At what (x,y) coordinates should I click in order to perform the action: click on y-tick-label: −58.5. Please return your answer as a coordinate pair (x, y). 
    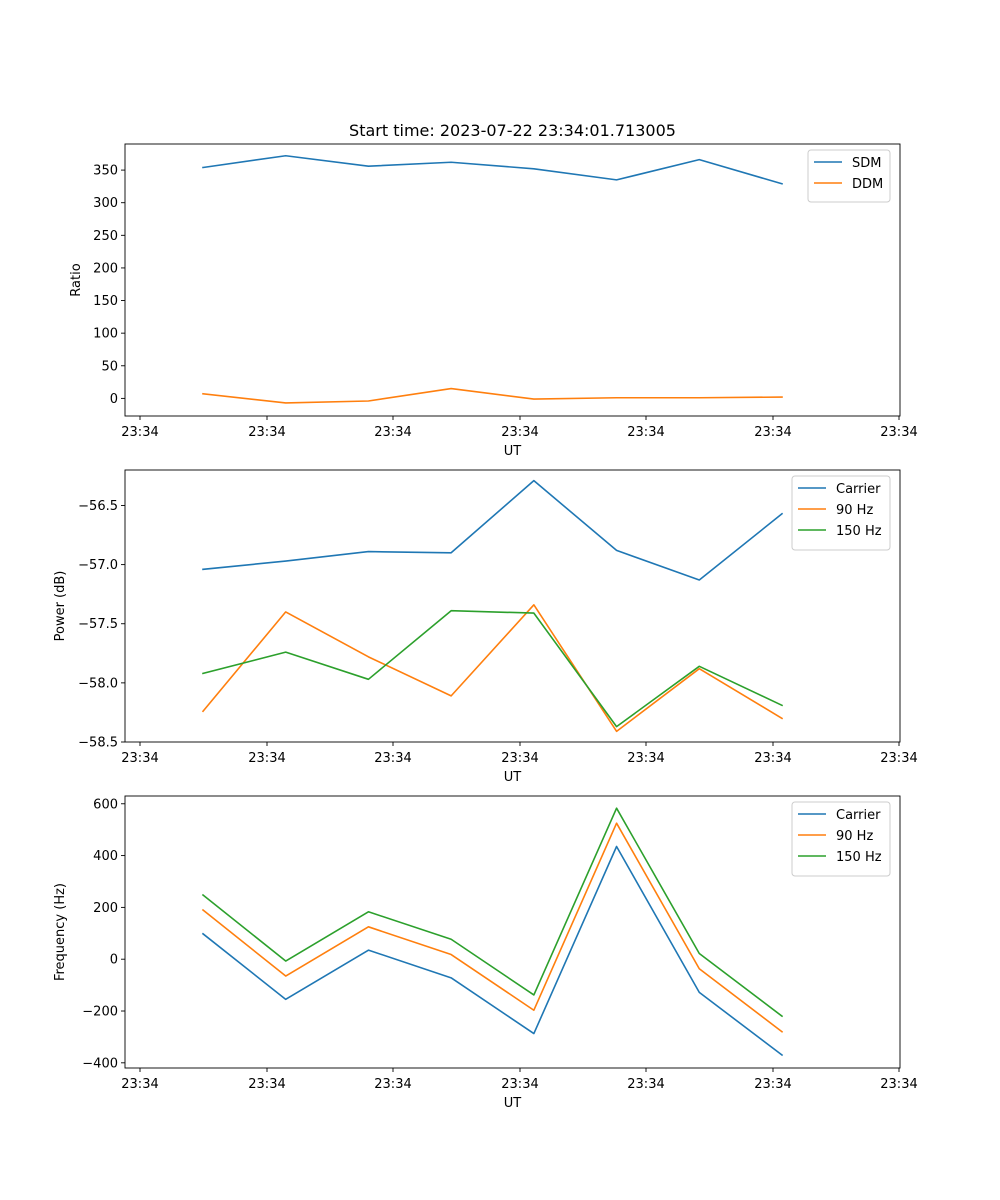
    Looking at the image, I should click on (98, 743).